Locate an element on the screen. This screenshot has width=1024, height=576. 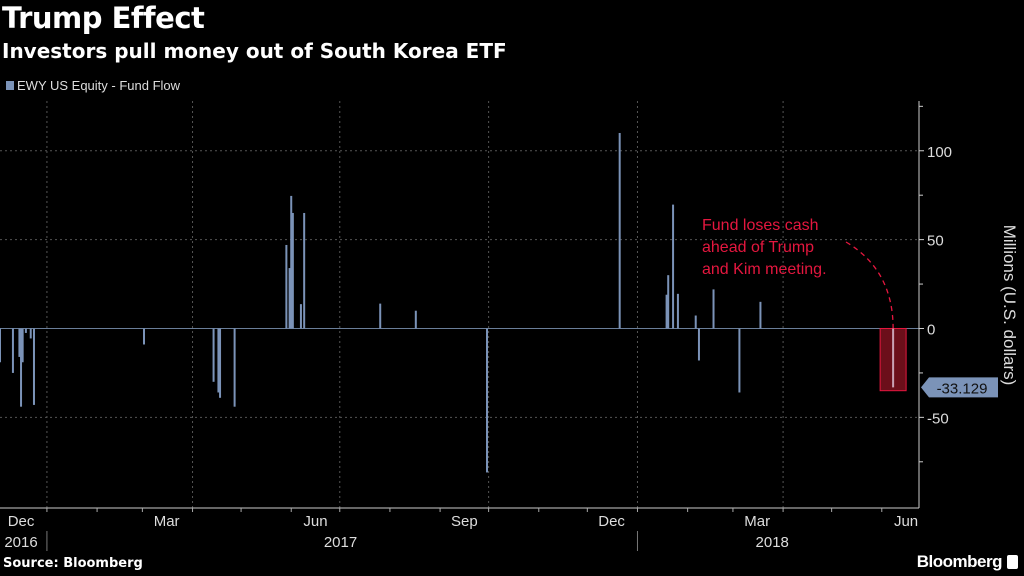
last-value-tag is located at coordinates (959, 387).